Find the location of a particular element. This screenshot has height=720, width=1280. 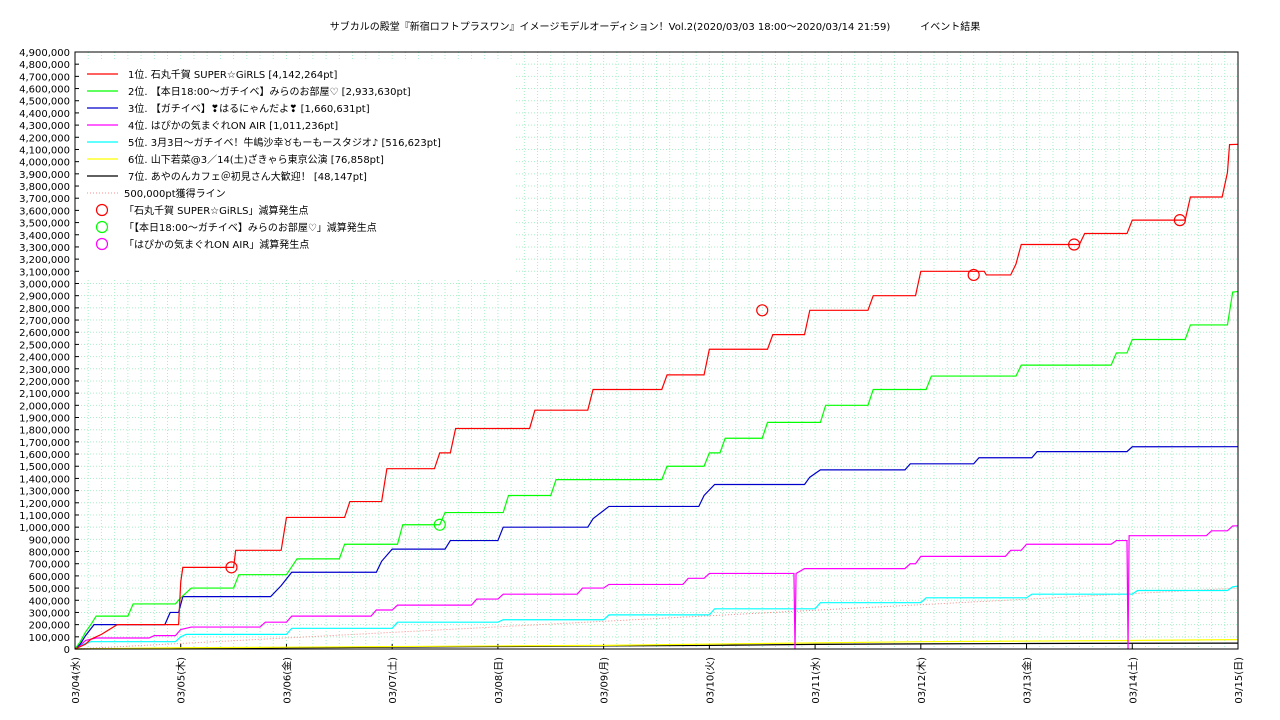

legend-label: 「石丸千賀 SUPER☆GiRLS」減算発生点 is located at coordinates (216, 210).